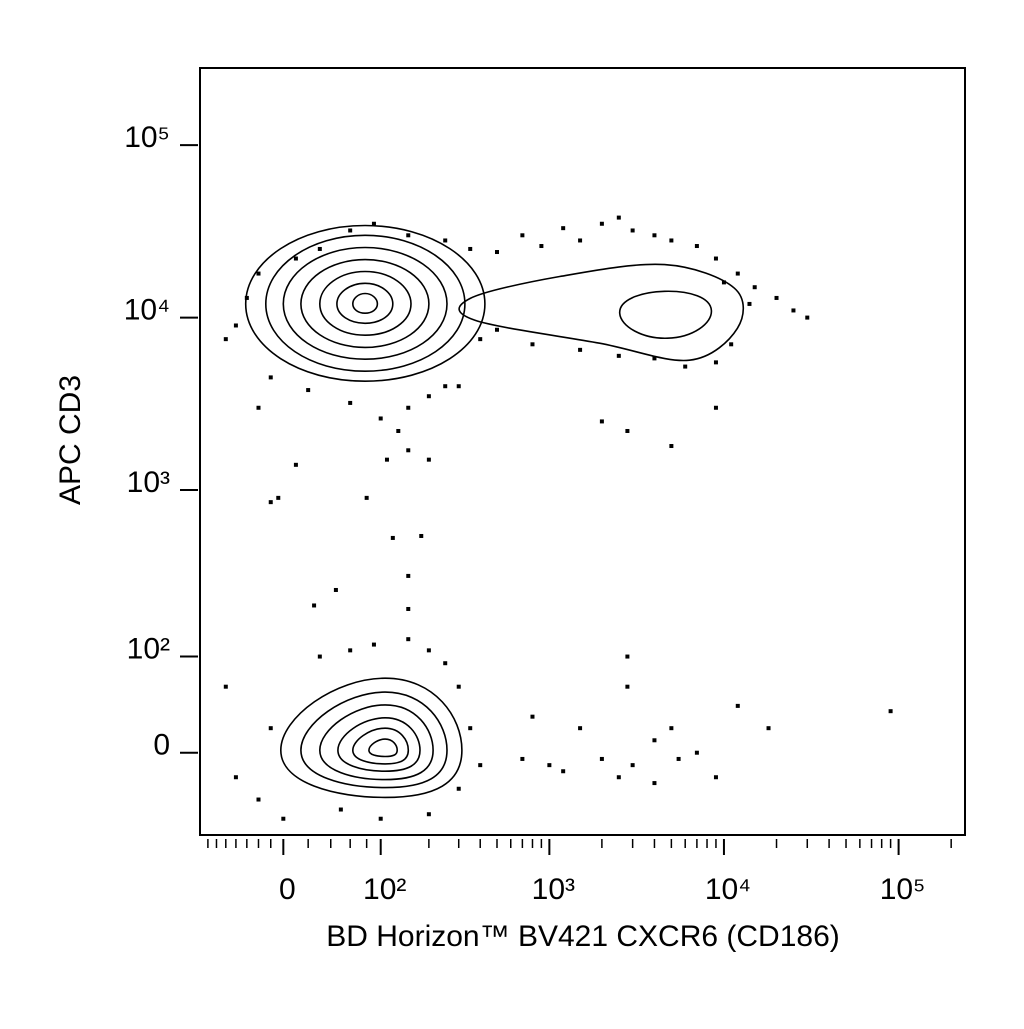 This screenshot has width=1024, height=1029. I want to click on y-tick-label: 10², so click(148, 648).